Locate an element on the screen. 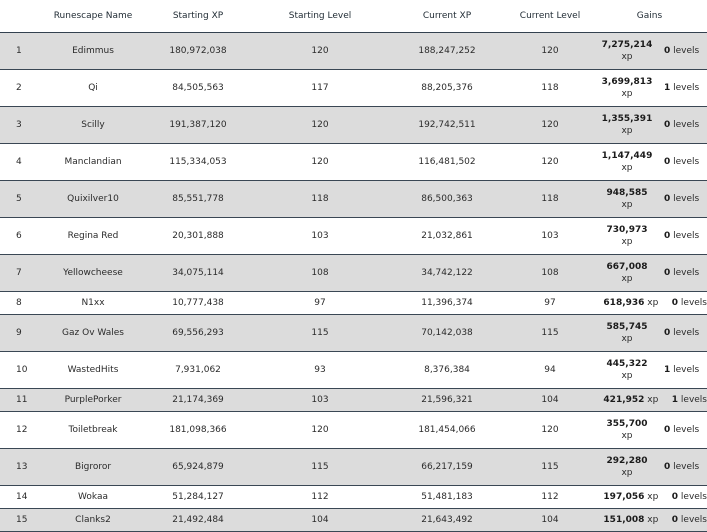 The height and width of the screenshot is (532, 707). xp-gain-value: 445,322 is located at coordinates (627, 363).